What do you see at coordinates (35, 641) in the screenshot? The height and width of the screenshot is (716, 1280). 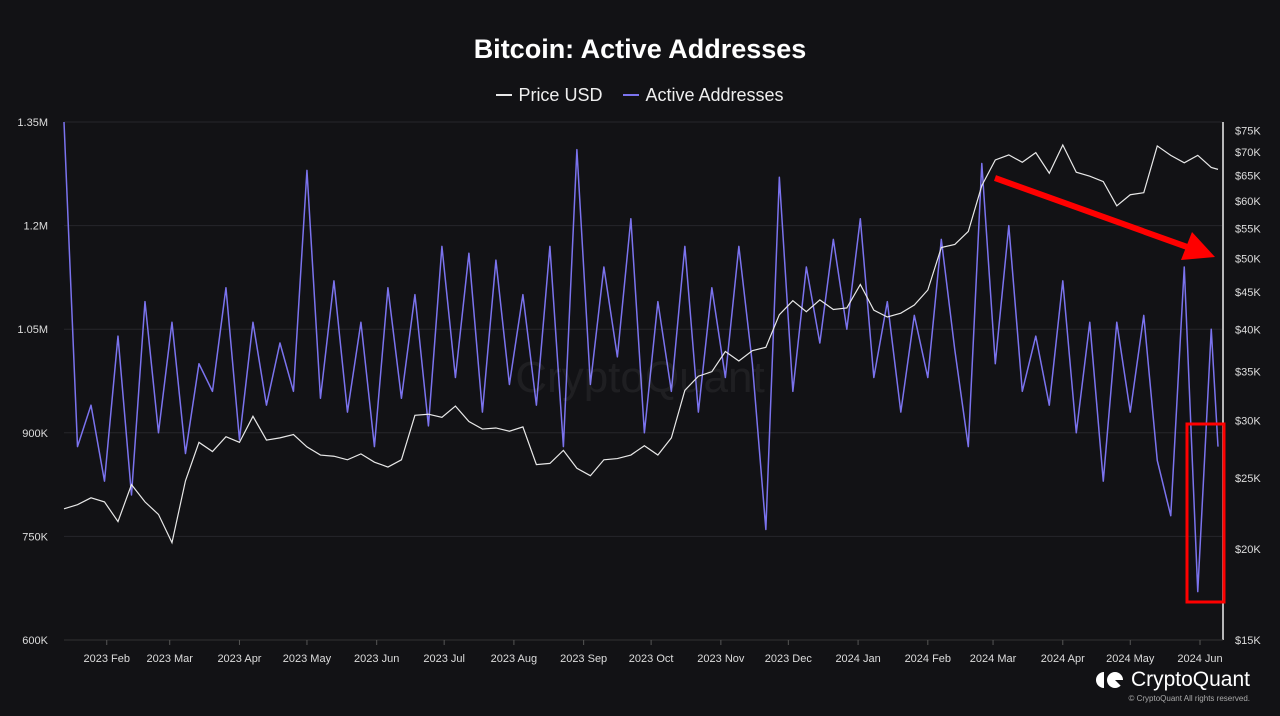 I see `left-tick-label: 600K` at bounding box center [35, 641].